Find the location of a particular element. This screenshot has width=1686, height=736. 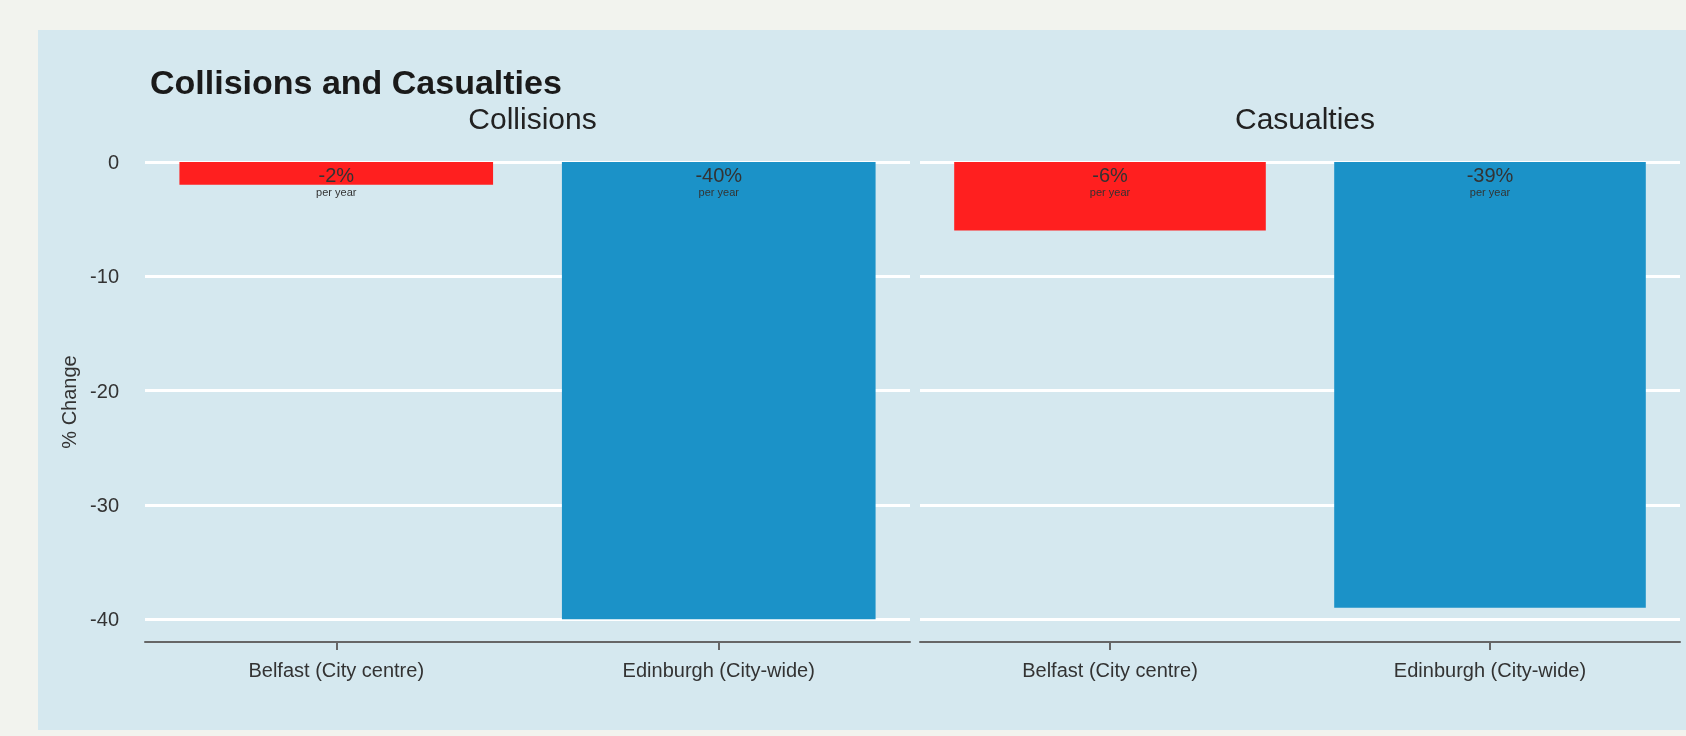

data-label: -6% is located at coordinates (1110, 175).